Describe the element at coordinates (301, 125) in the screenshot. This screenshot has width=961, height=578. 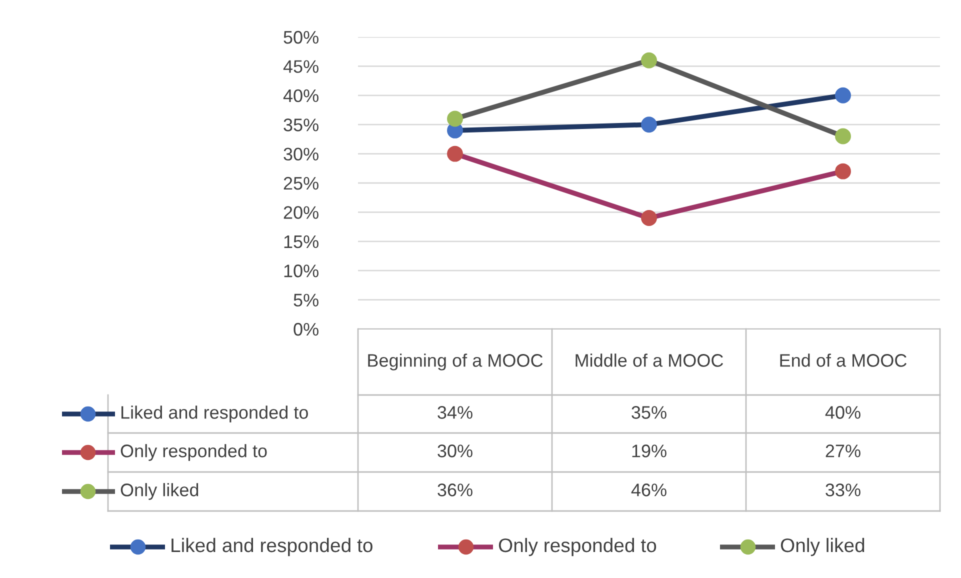
I see `y-tick-label: 35%` at that location.